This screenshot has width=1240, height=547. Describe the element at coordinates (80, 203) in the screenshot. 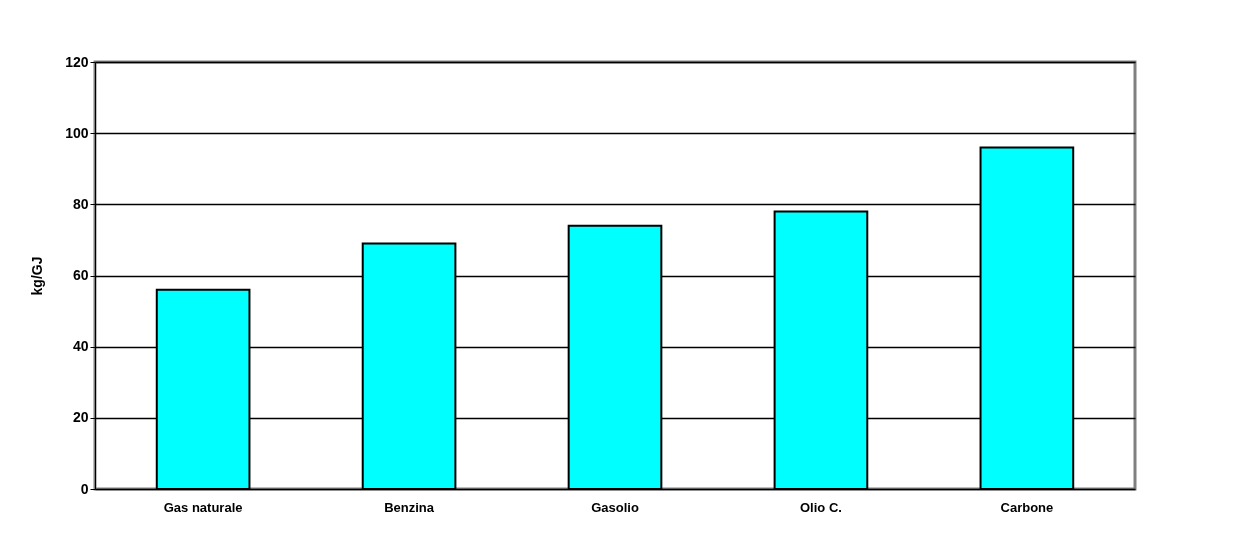

I see `y-tick-label: 80` at that location.